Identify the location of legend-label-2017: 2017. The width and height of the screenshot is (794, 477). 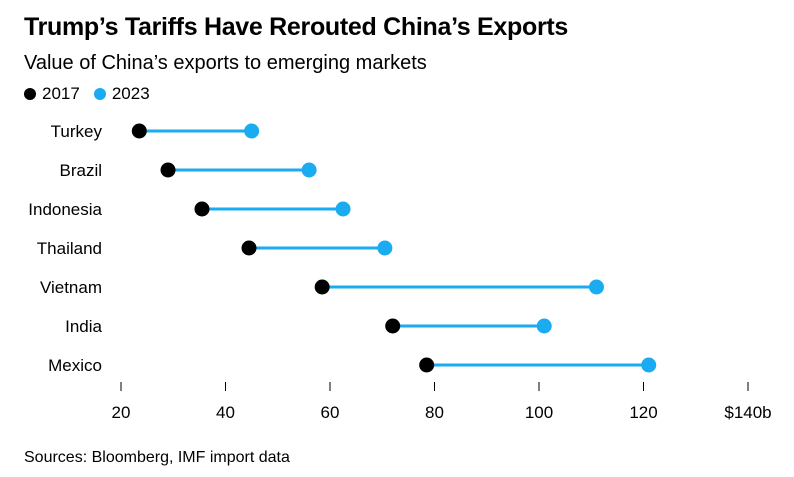
(61, 93).